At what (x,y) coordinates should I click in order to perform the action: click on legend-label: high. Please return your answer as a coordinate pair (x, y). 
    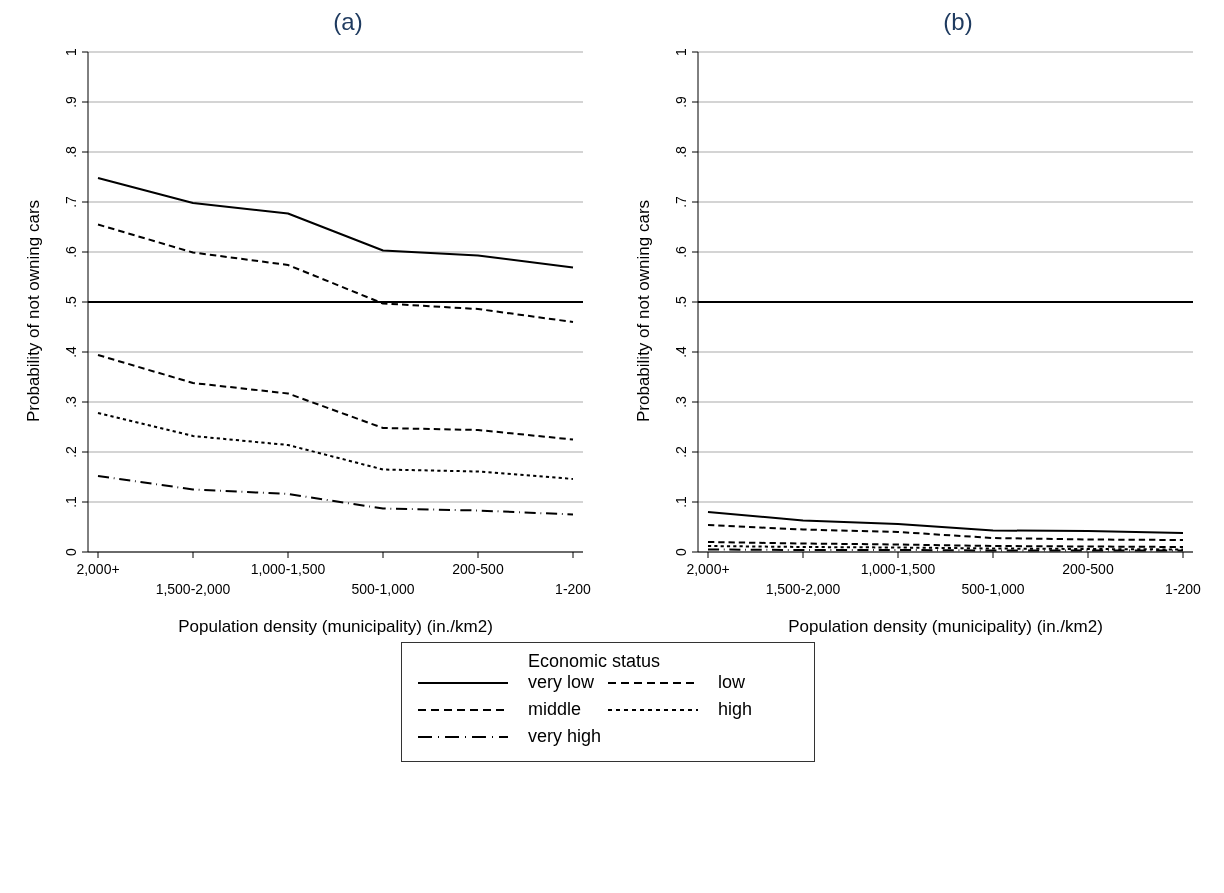
    Looking at the image, I should click on (735, 709).